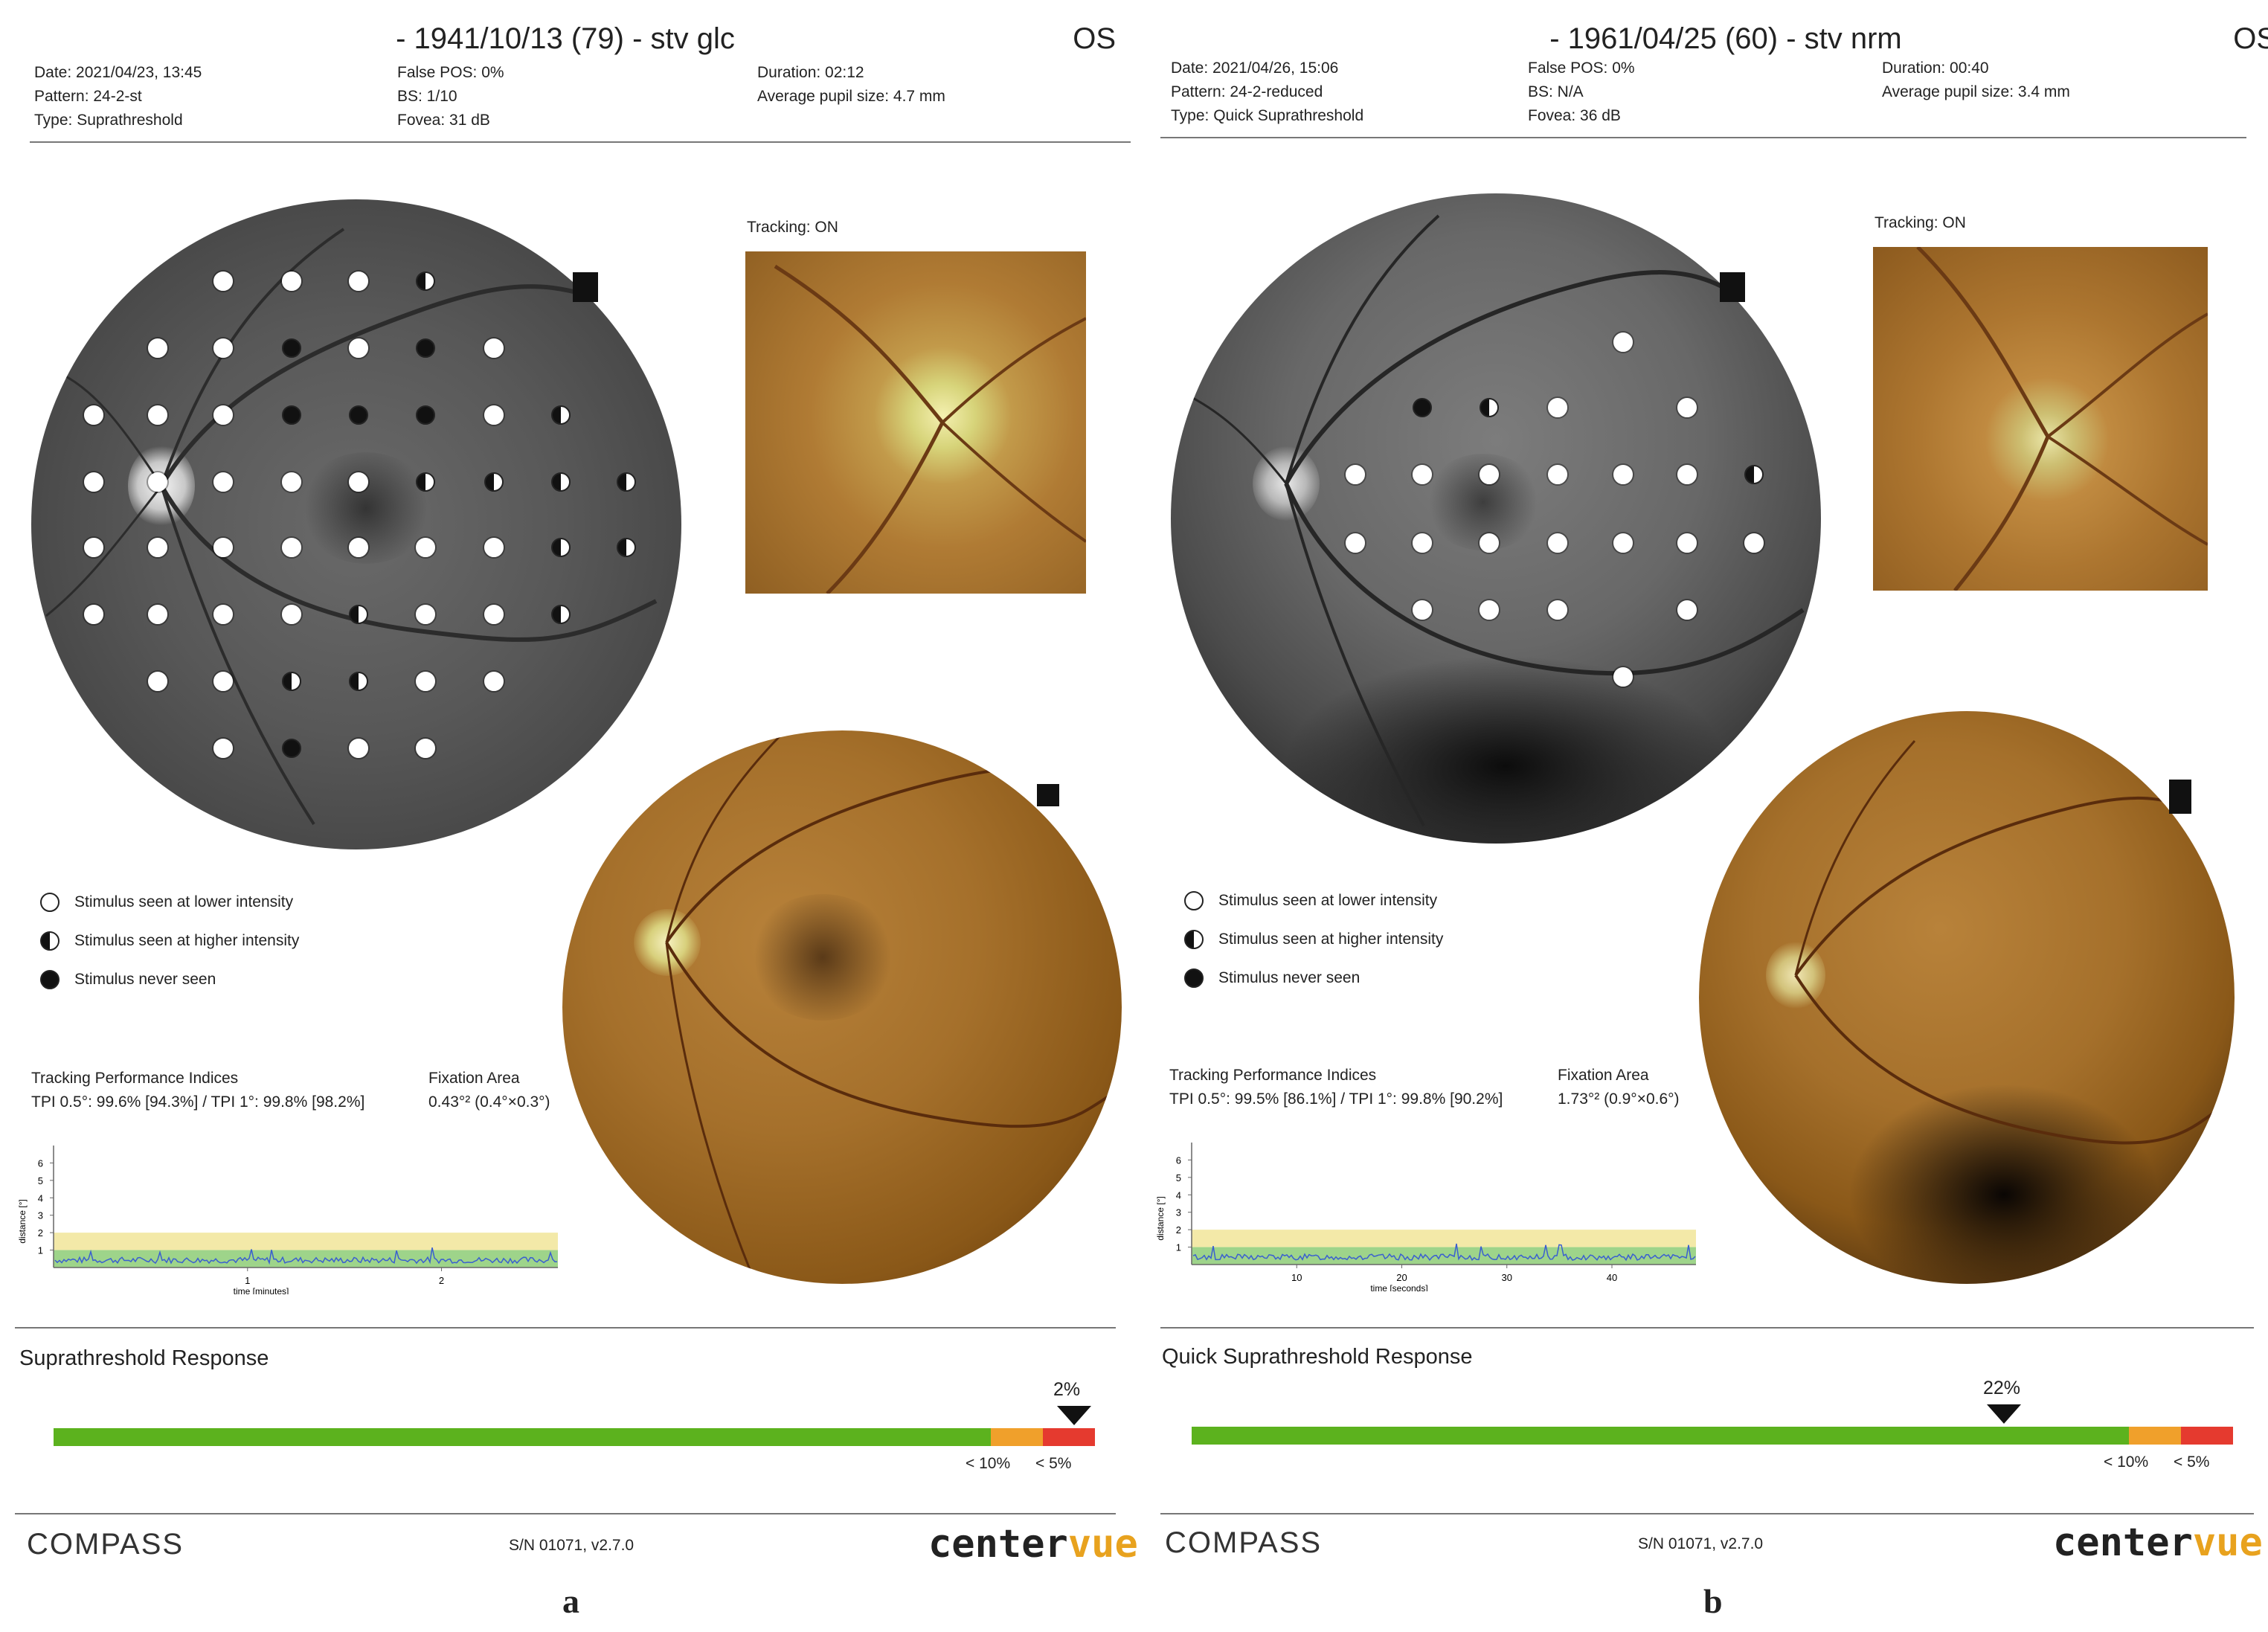  I want to click on fixation-values: 0.43°² (0.4°×0.3°), so click(489, 1102).